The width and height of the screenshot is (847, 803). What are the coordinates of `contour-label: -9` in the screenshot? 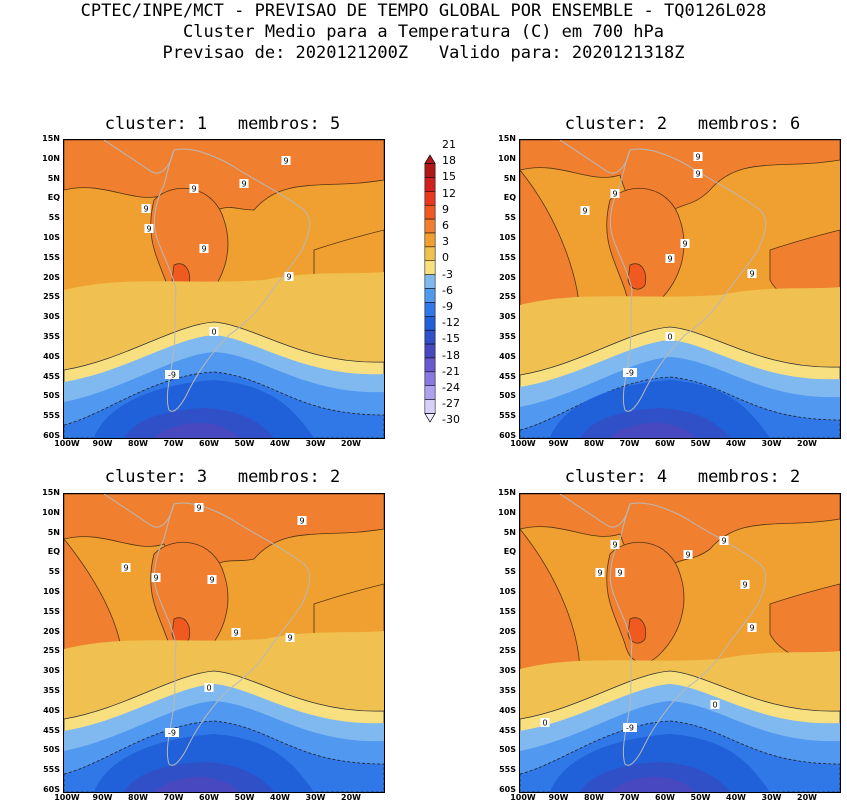 It's located at (630, 373).